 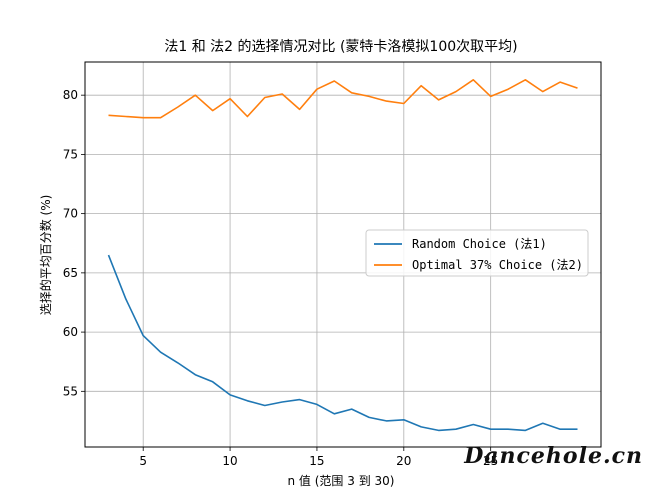 I want to click on y-tick-label: 75, so click(x=70, y=154).